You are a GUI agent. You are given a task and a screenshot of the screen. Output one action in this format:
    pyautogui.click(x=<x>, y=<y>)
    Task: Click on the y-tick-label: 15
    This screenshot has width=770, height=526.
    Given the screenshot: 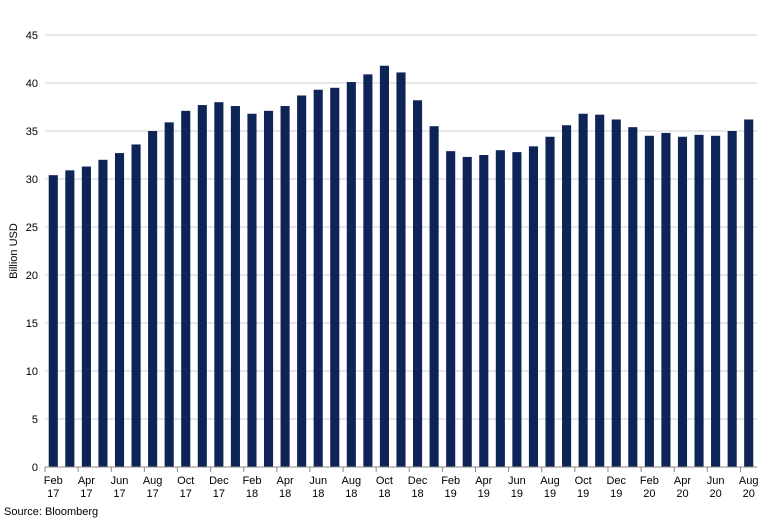 What is the action you would take?
    pyautogui.click(x=32, y=324)
    